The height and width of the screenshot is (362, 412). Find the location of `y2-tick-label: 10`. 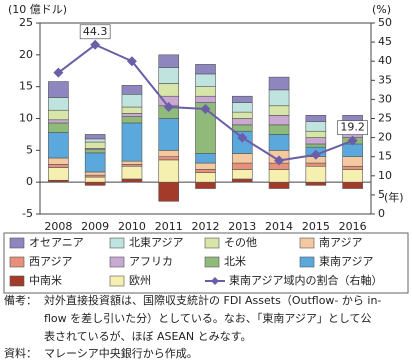

y2-tick-label: 10 is located at coordinates (385, 175).